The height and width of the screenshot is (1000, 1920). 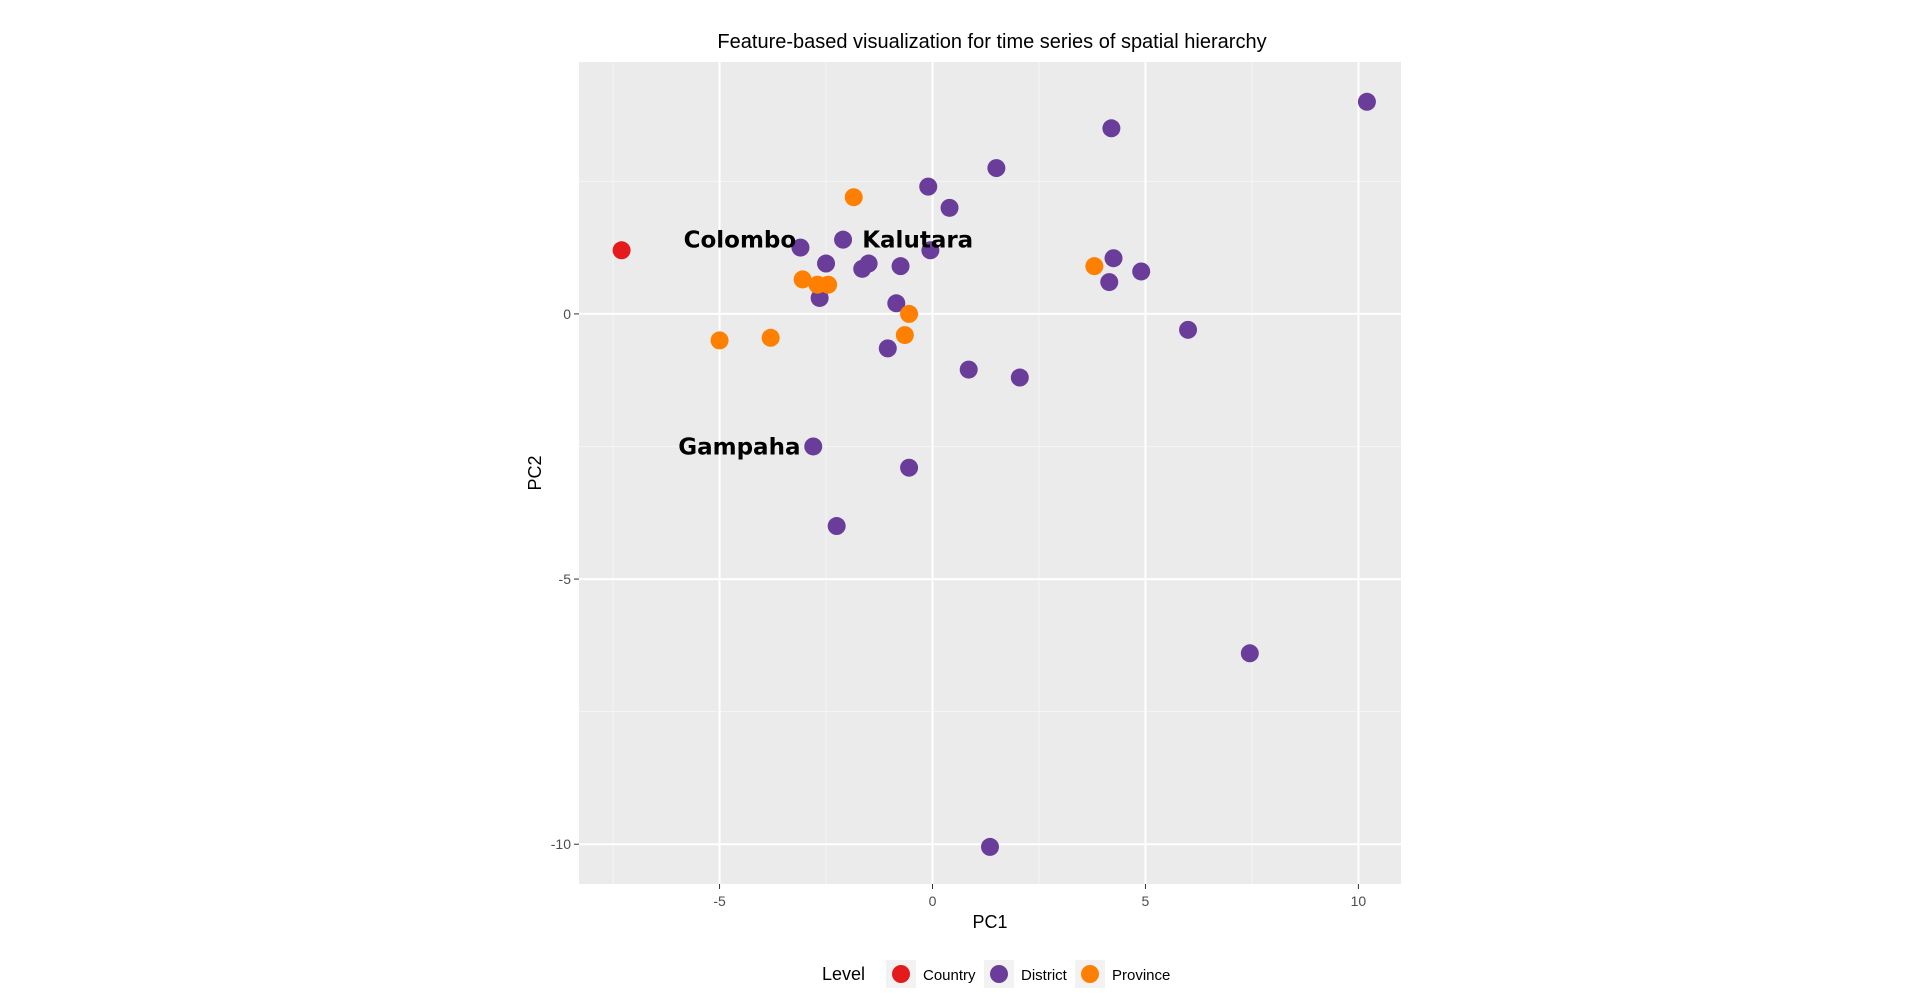 I want to click on legend-title: Level, so click(x=843, y=974).